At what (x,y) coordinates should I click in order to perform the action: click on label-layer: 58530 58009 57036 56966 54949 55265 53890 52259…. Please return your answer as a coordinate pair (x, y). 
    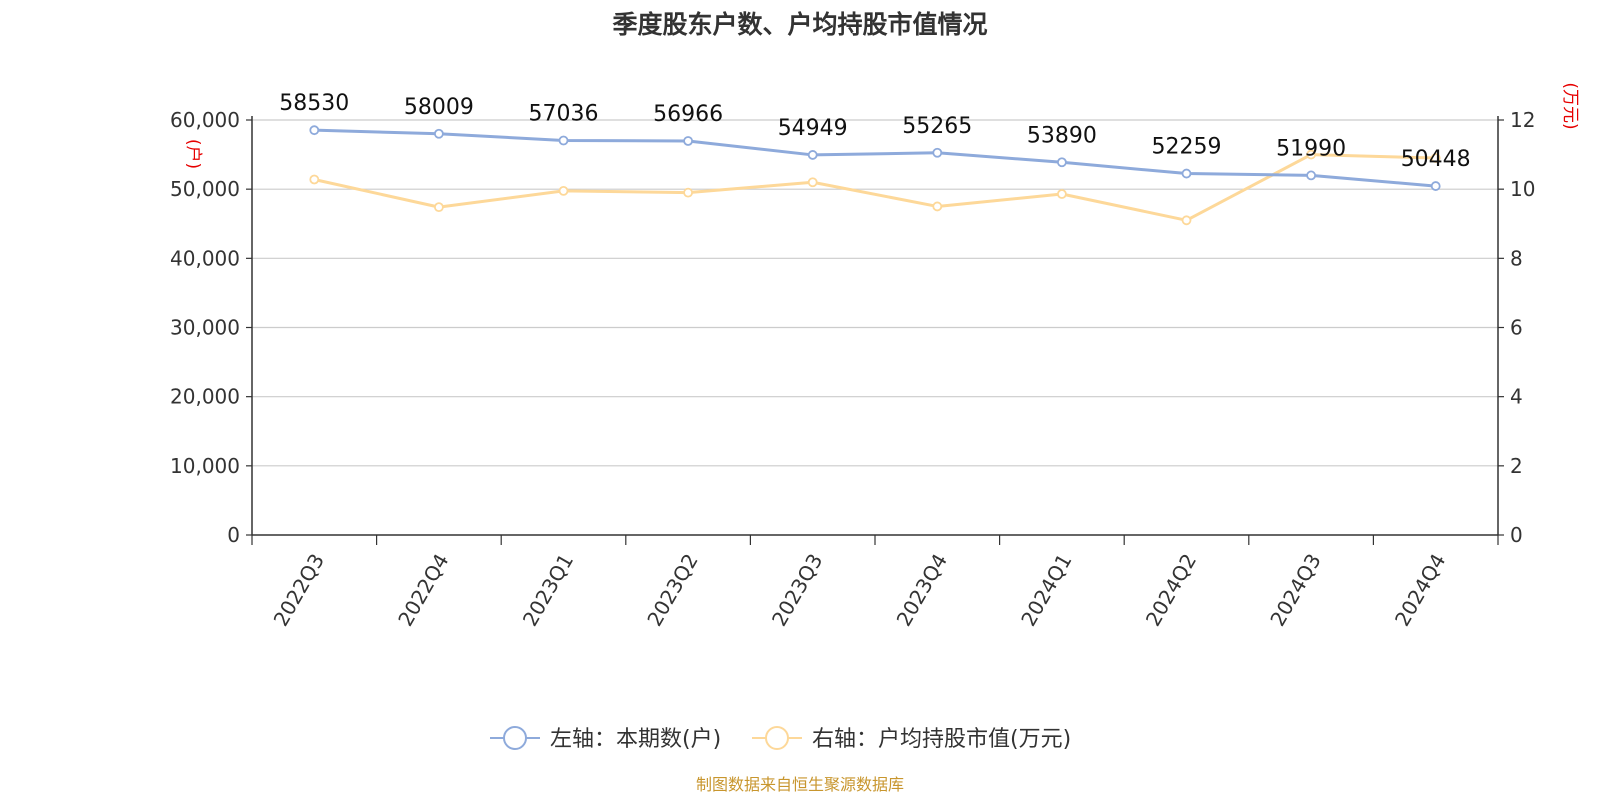
    Looking at the image, I should click on (874, 131).